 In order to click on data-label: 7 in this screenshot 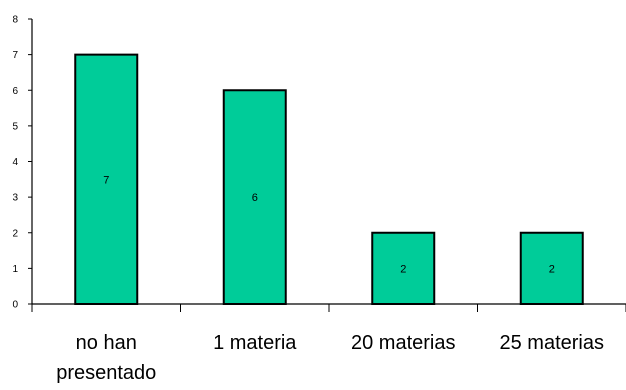, I will do `click(106, 180)`.